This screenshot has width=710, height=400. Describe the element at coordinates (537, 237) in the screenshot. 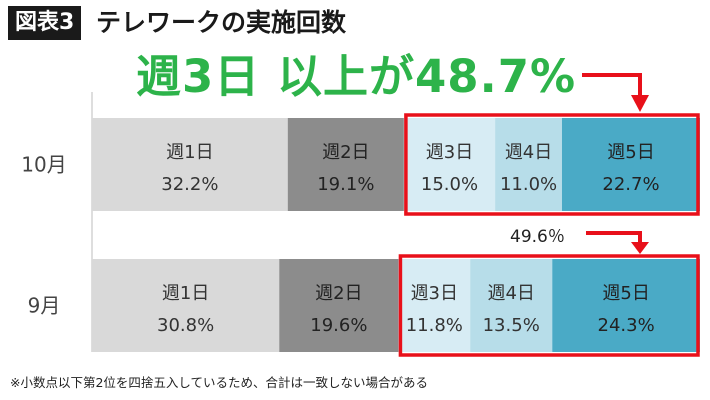

I see `row2-highlight-note: 49.6％` at that location.